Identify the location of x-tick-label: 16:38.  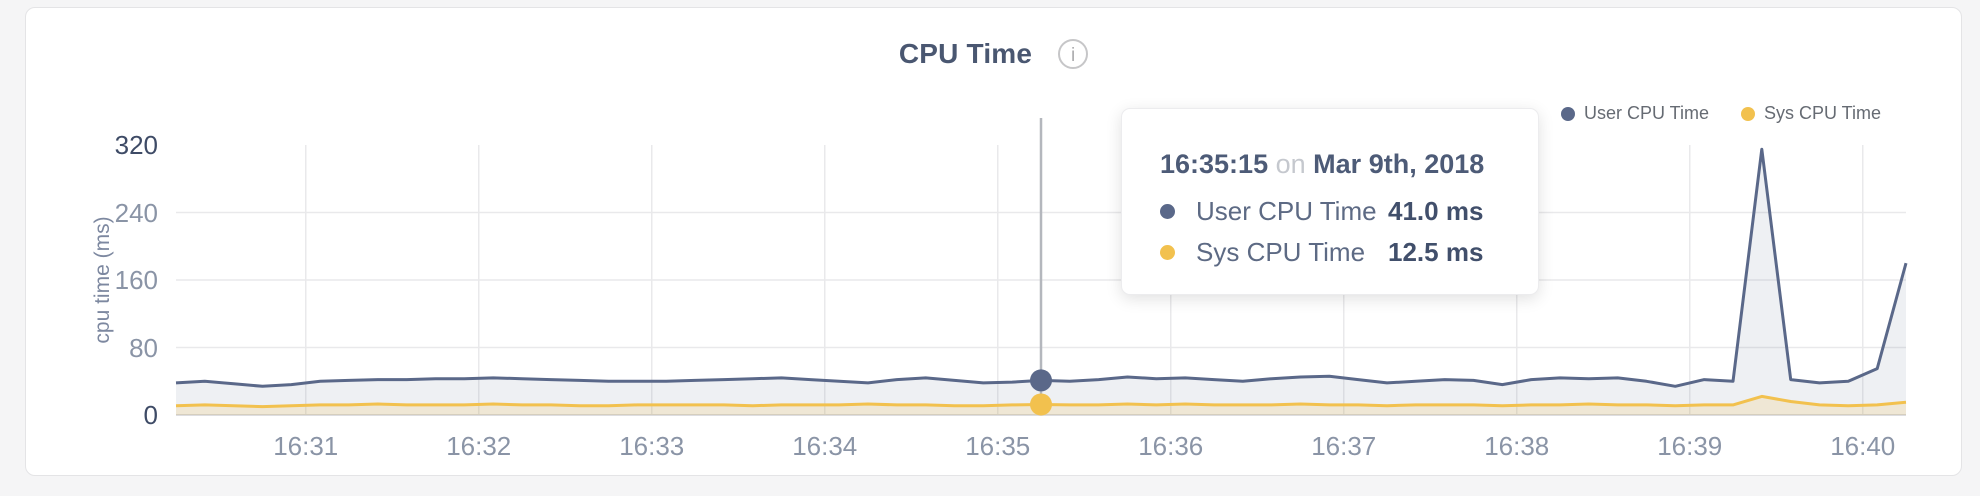
(1517, 446).